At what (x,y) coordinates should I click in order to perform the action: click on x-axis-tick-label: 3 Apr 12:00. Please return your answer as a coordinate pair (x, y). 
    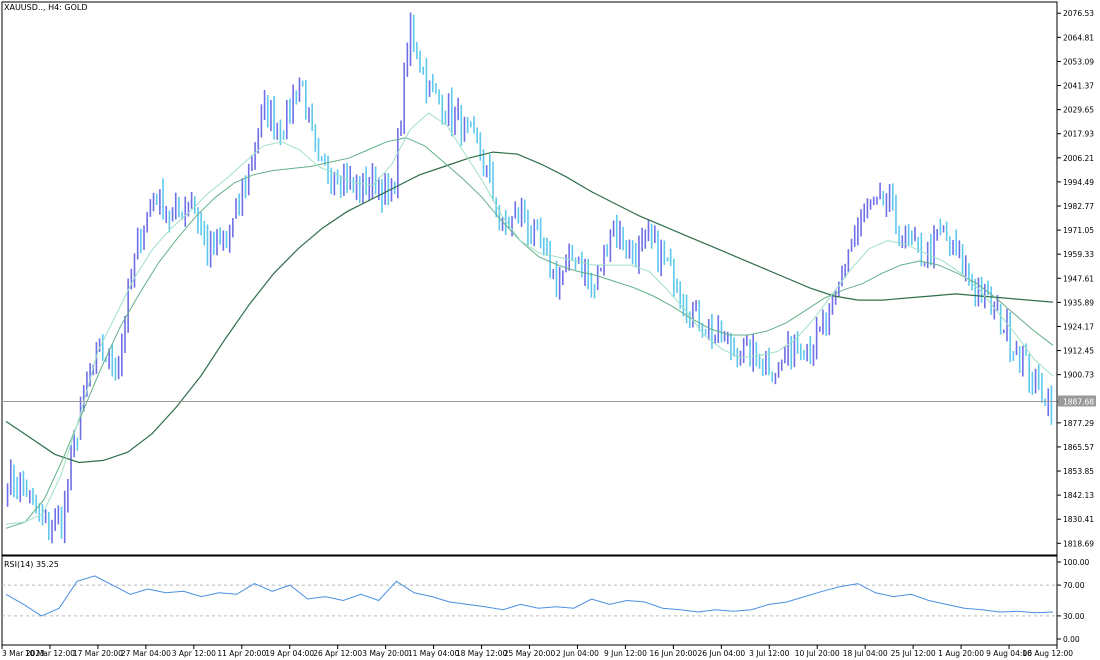
    Looking at the image, I should click on (194, 653).